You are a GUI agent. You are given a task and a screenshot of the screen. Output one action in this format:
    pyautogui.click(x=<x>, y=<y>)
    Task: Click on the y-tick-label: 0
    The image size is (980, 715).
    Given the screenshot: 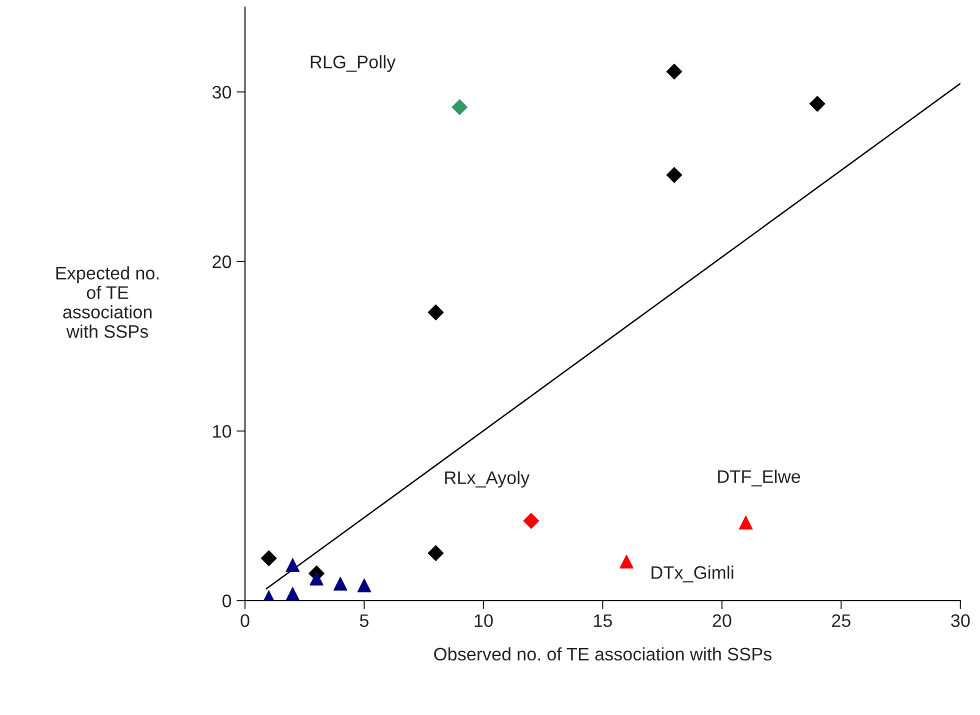 What is the action you would take?
    pyautogui.click(x=227, y=601)
    